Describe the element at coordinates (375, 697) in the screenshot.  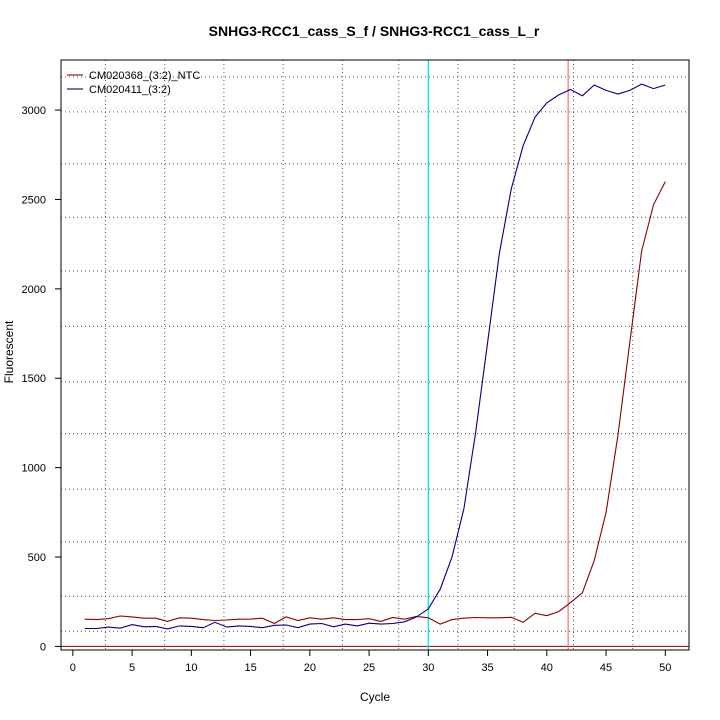
I see `x-axis-label: Cycle` at that location.